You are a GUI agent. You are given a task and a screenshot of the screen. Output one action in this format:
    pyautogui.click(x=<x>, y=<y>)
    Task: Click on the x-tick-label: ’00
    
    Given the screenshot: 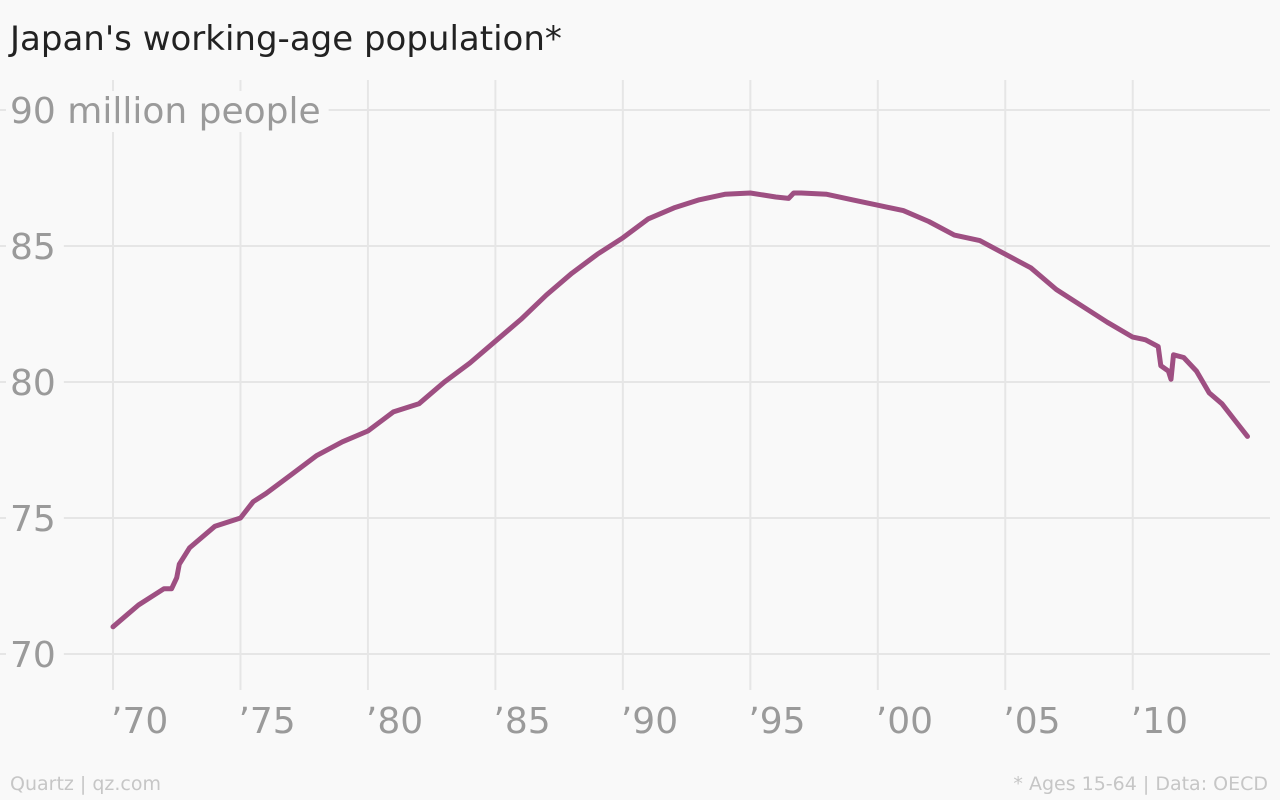 What is the action you would take?
    pyautogui.click(x=904, y=721)
    